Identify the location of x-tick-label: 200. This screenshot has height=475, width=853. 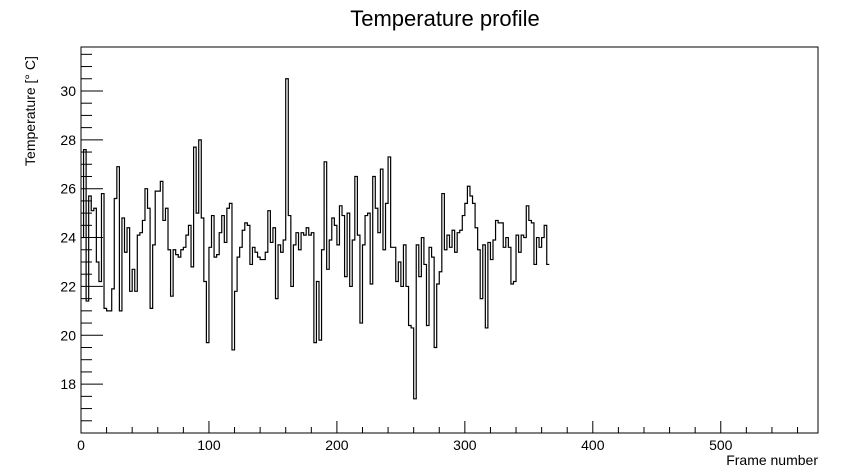
(337, 445).